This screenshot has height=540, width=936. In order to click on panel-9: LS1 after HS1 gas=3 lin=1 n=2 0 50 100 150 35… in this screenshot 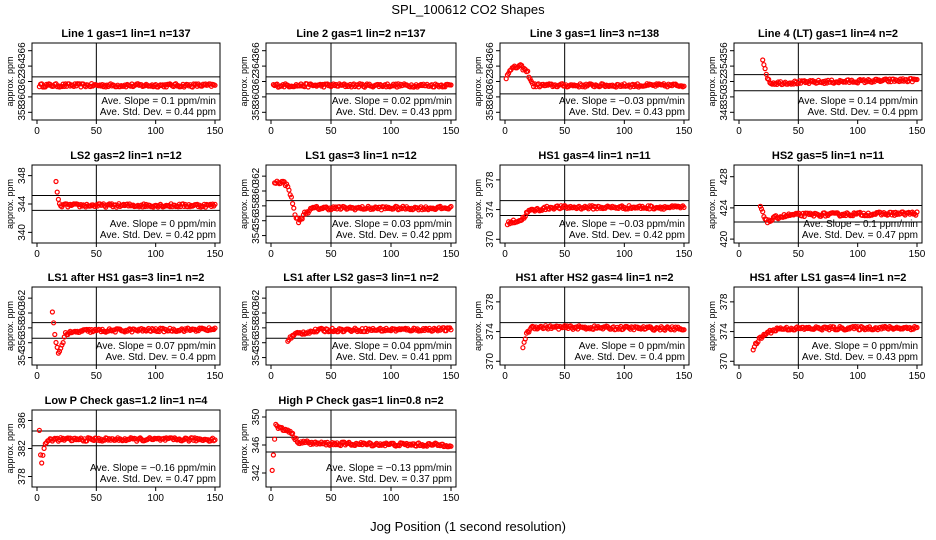, I will do `click(114, 327)`.